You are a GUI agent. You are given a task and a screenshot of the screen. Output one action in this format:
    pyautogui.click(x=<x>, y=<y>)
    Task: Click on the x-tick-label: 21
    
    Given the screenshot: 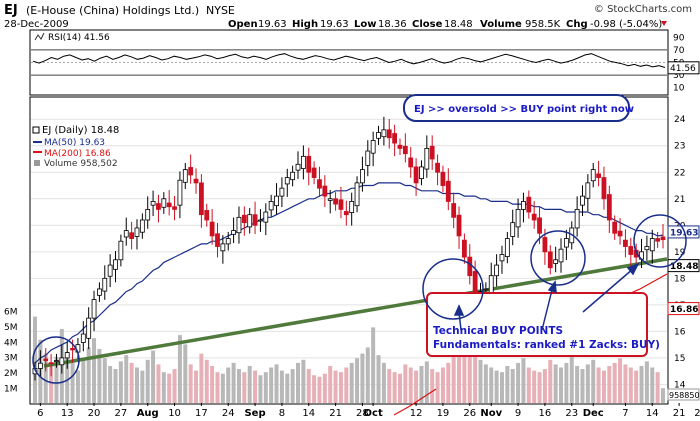 What is the action you would take?
    pyautogui.click(x=679, y=413)
    